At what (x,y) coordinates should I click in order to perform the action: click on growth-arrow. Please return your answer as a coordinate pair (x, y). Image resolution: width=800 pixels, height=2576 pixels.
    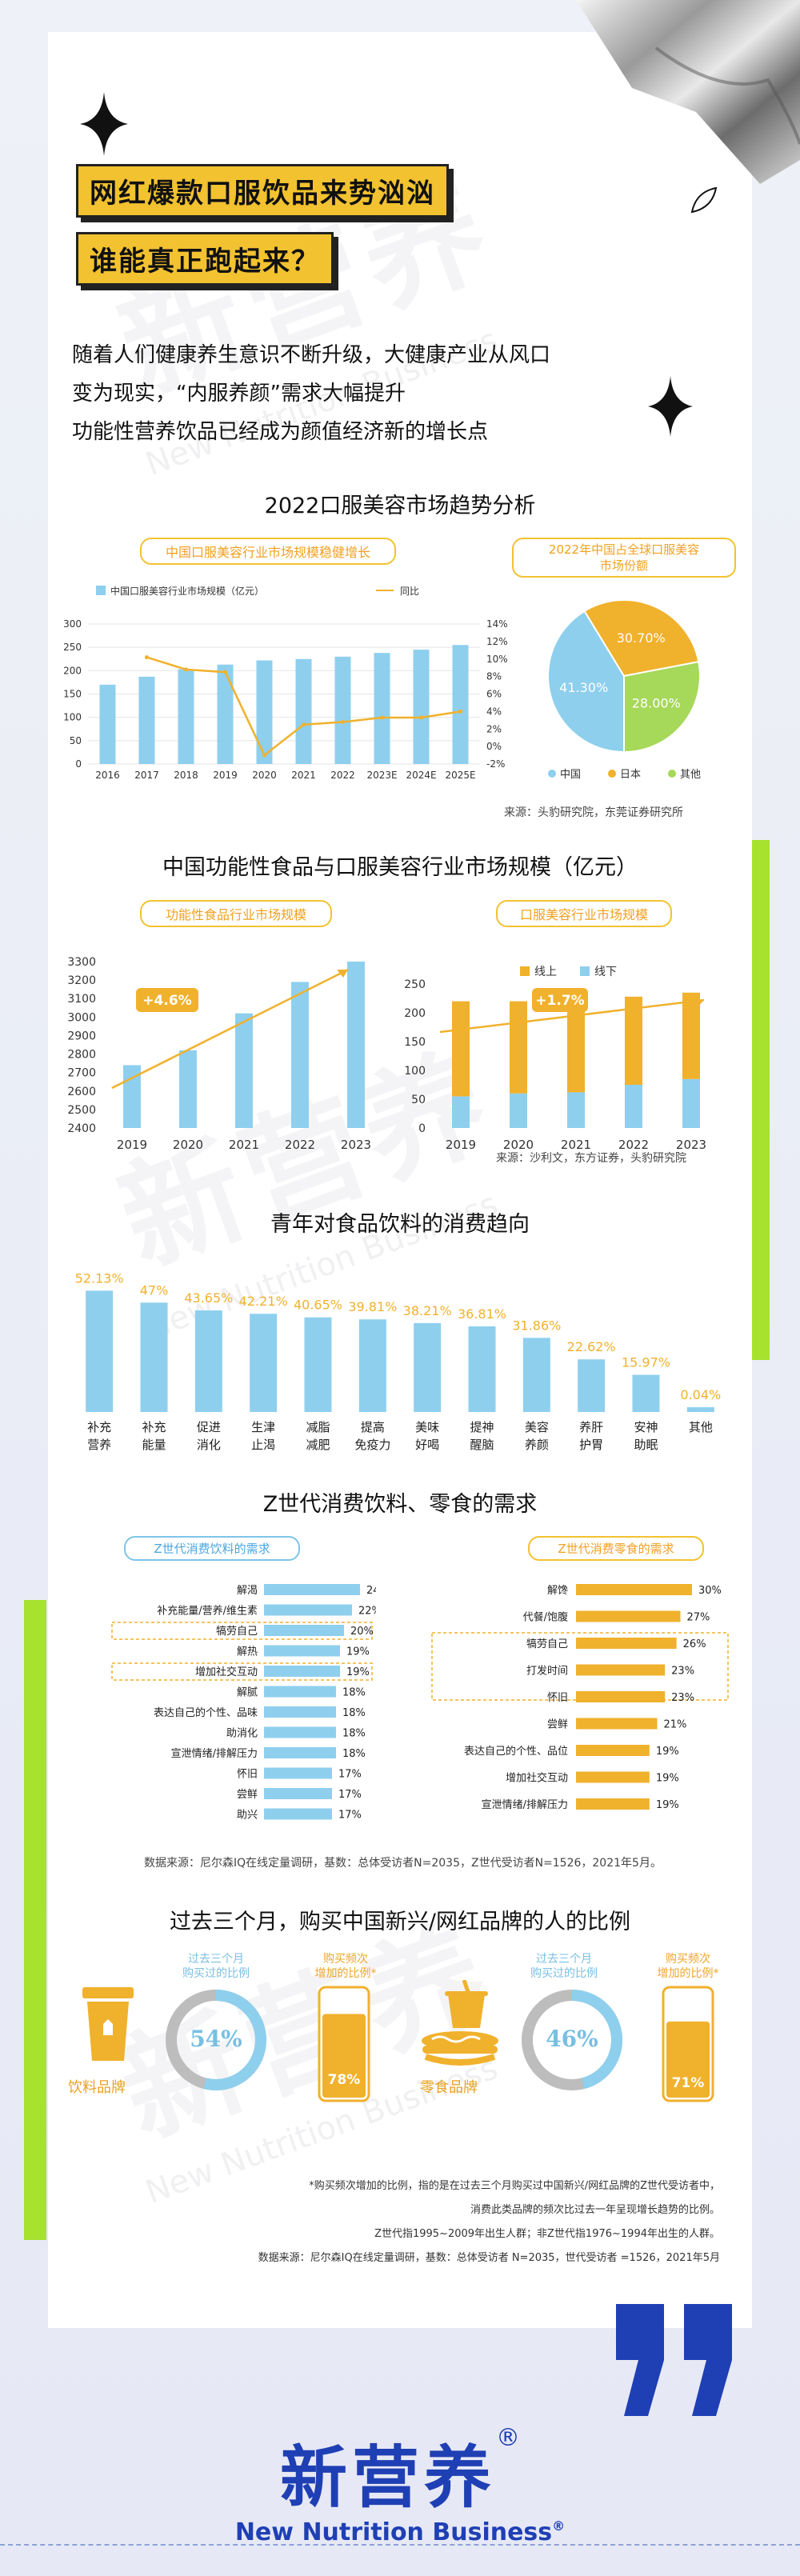
    Looking at the image, I should click on (230, 1029).